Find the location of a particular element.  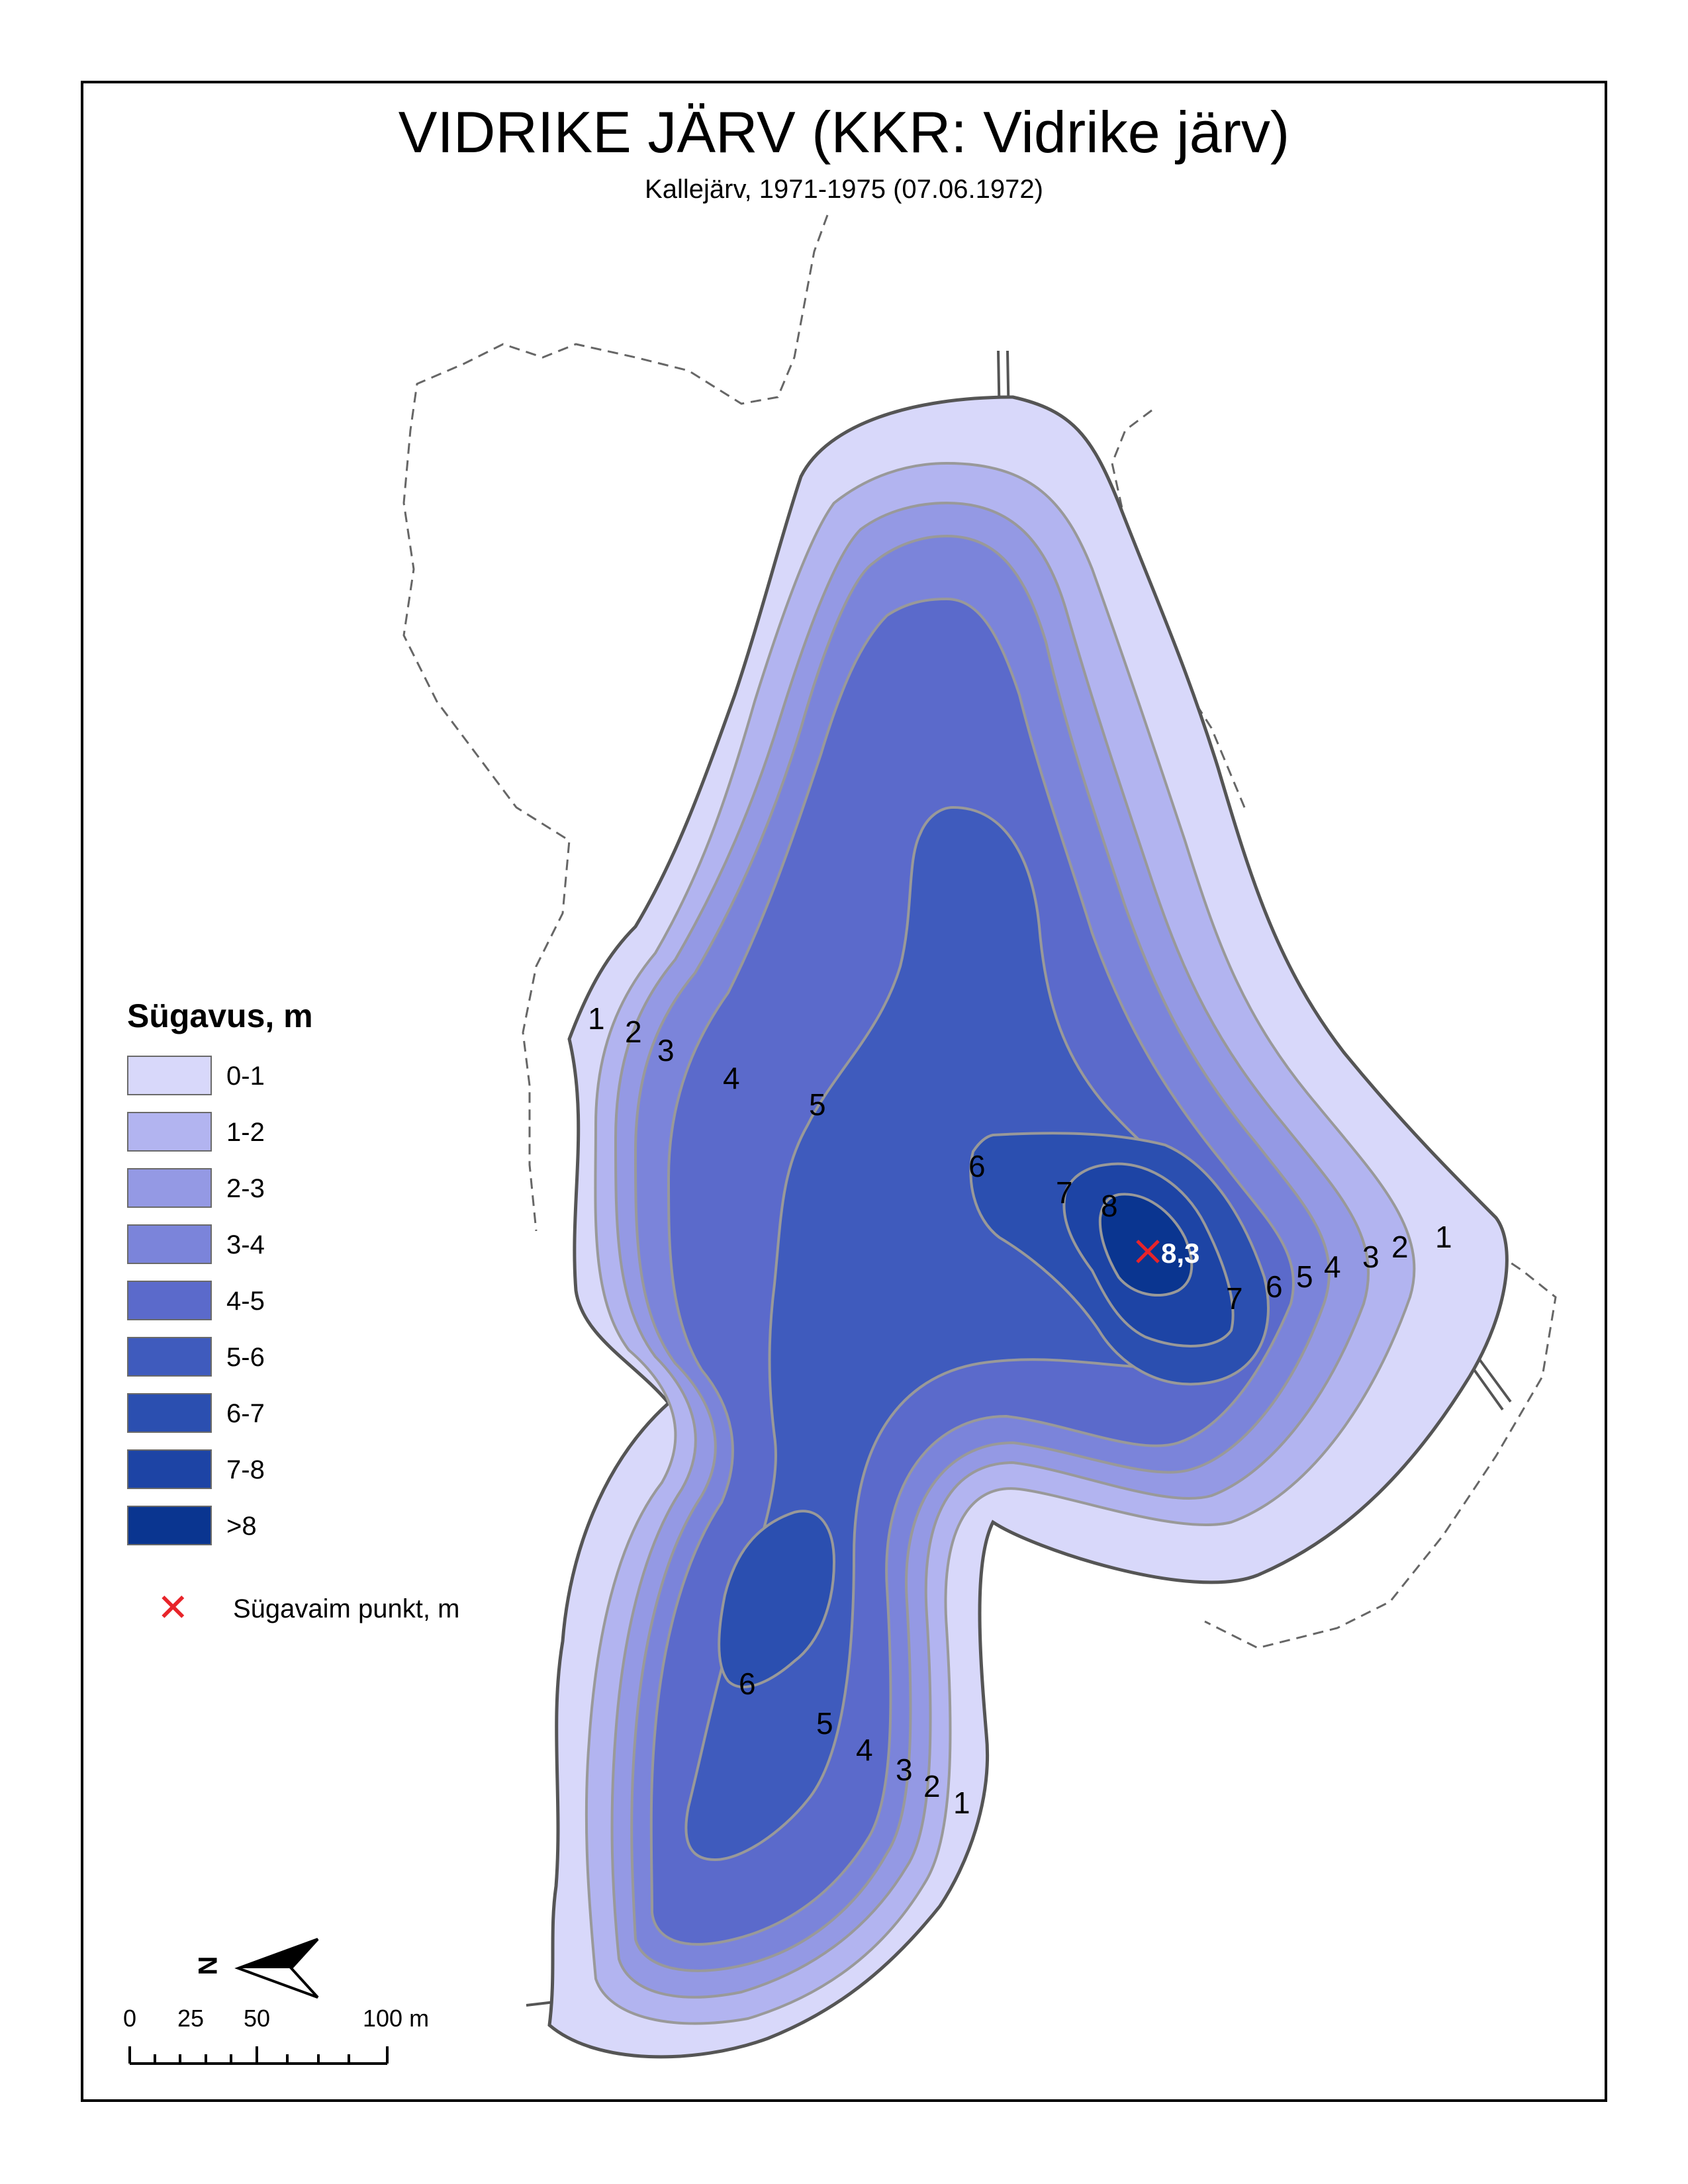

north-arrow-icon is located at coordinates (276, 1968).